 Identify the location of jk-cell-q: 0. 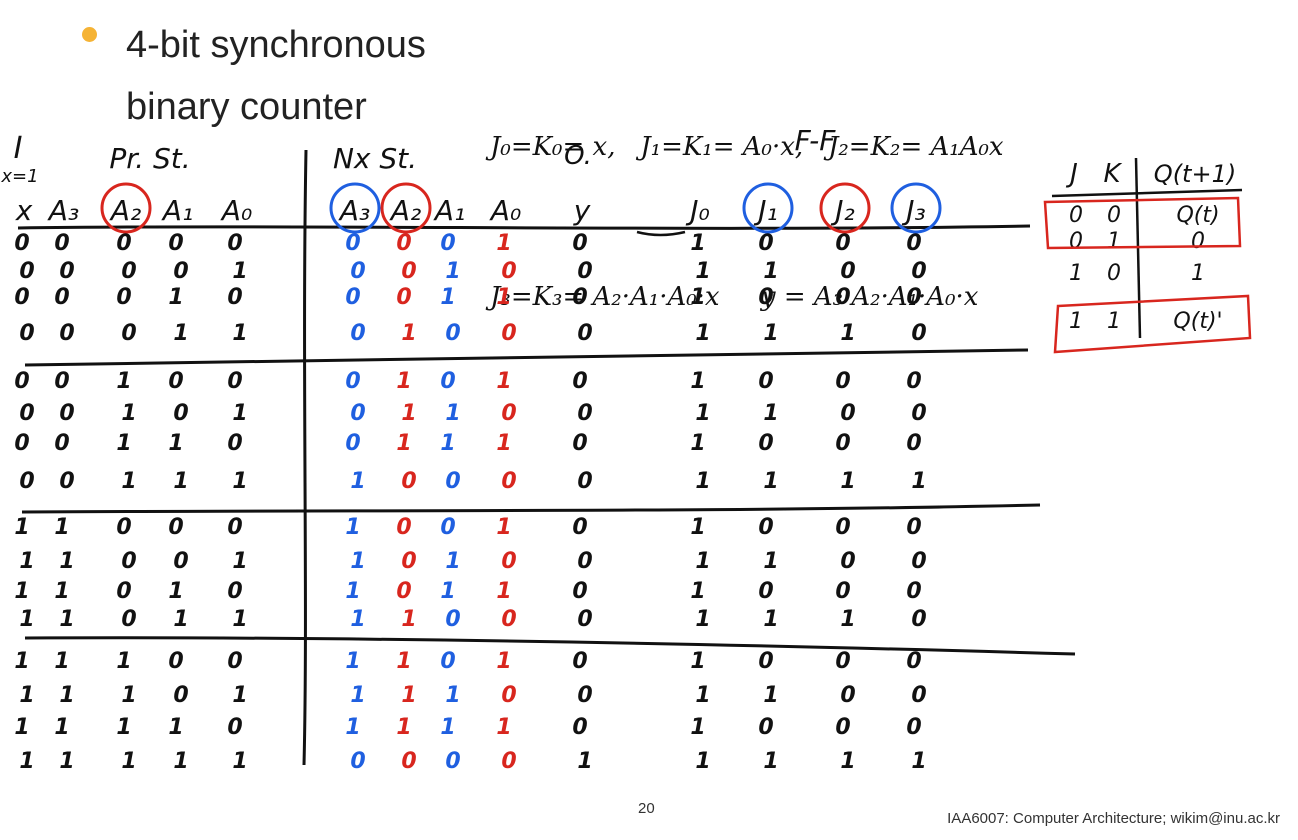
(1198, 241).